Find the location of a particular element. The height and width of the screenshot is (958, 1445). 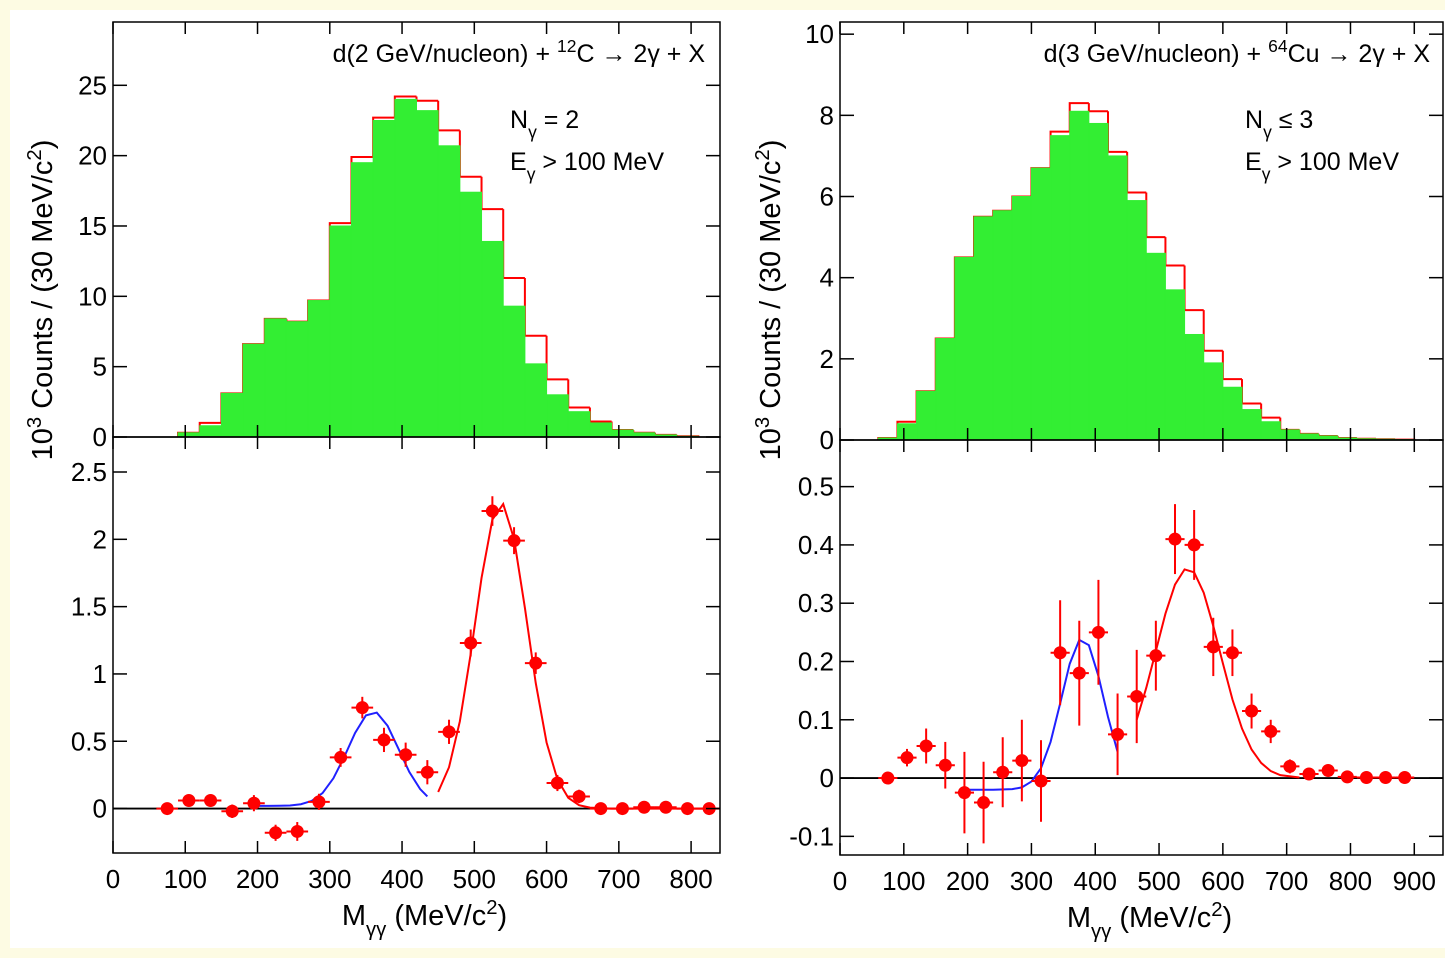

text-segment: (MeV/c is located at coordinates (436, 916).